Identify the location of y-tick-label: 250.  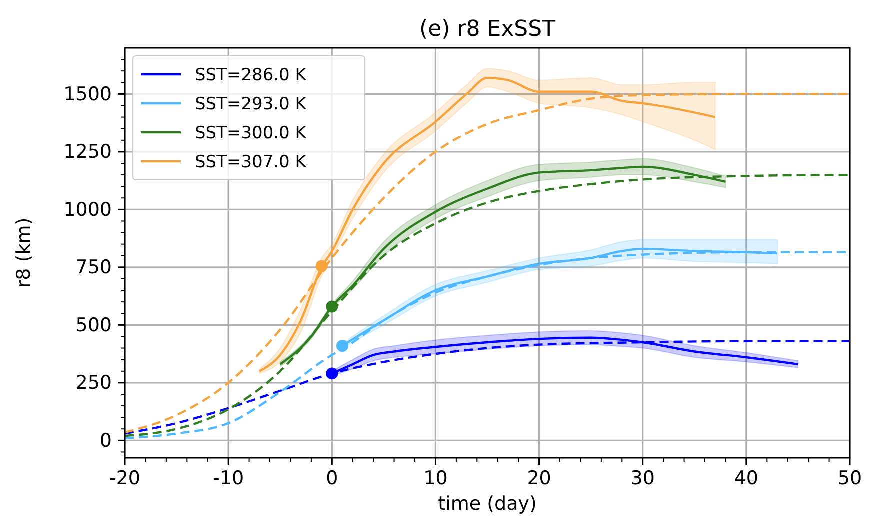
(94, 383).